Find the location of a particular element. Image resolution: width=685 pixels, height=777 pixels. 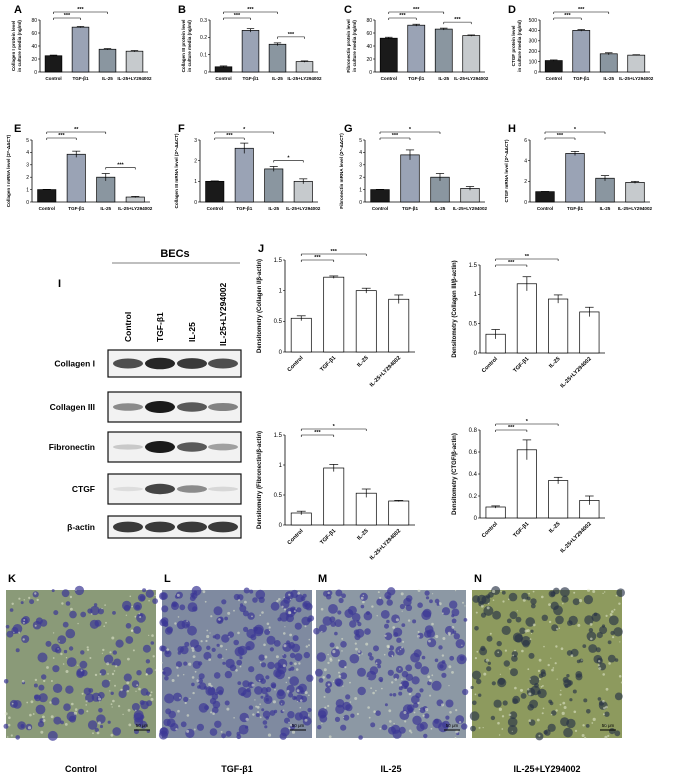

y-tick-label: 60 is located at coordinates (369, 34).